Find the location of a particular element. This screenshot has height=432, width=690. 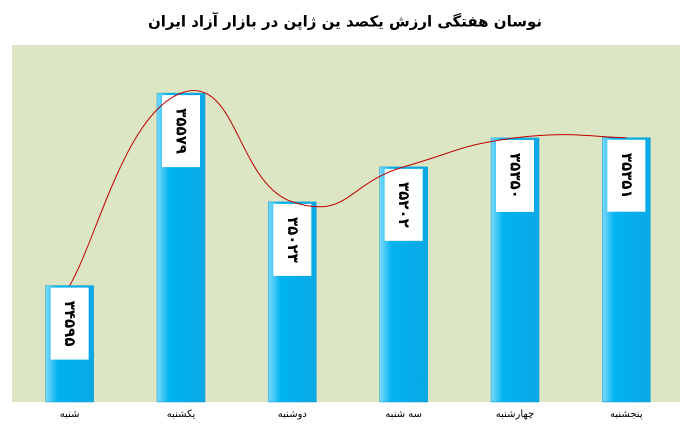

value-label: ۳۵۳۵۱ is located at coordinates (627, 176).